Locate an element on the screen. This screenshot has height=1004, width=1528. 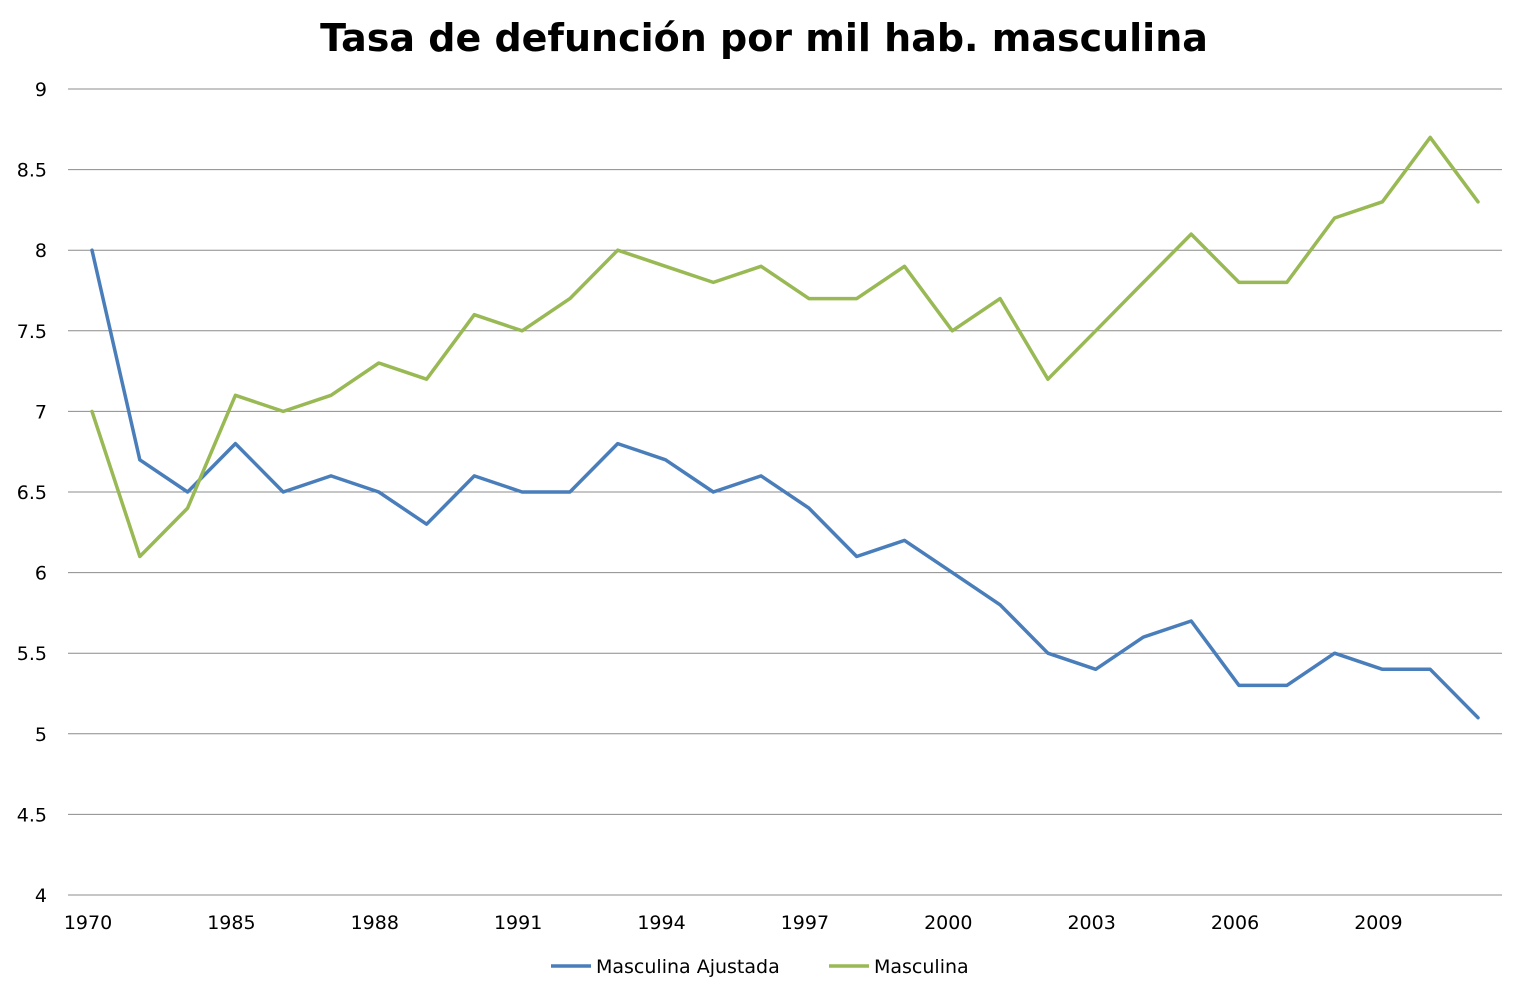
x-tick-label: 2003 is located at coordinates (1091, 923).